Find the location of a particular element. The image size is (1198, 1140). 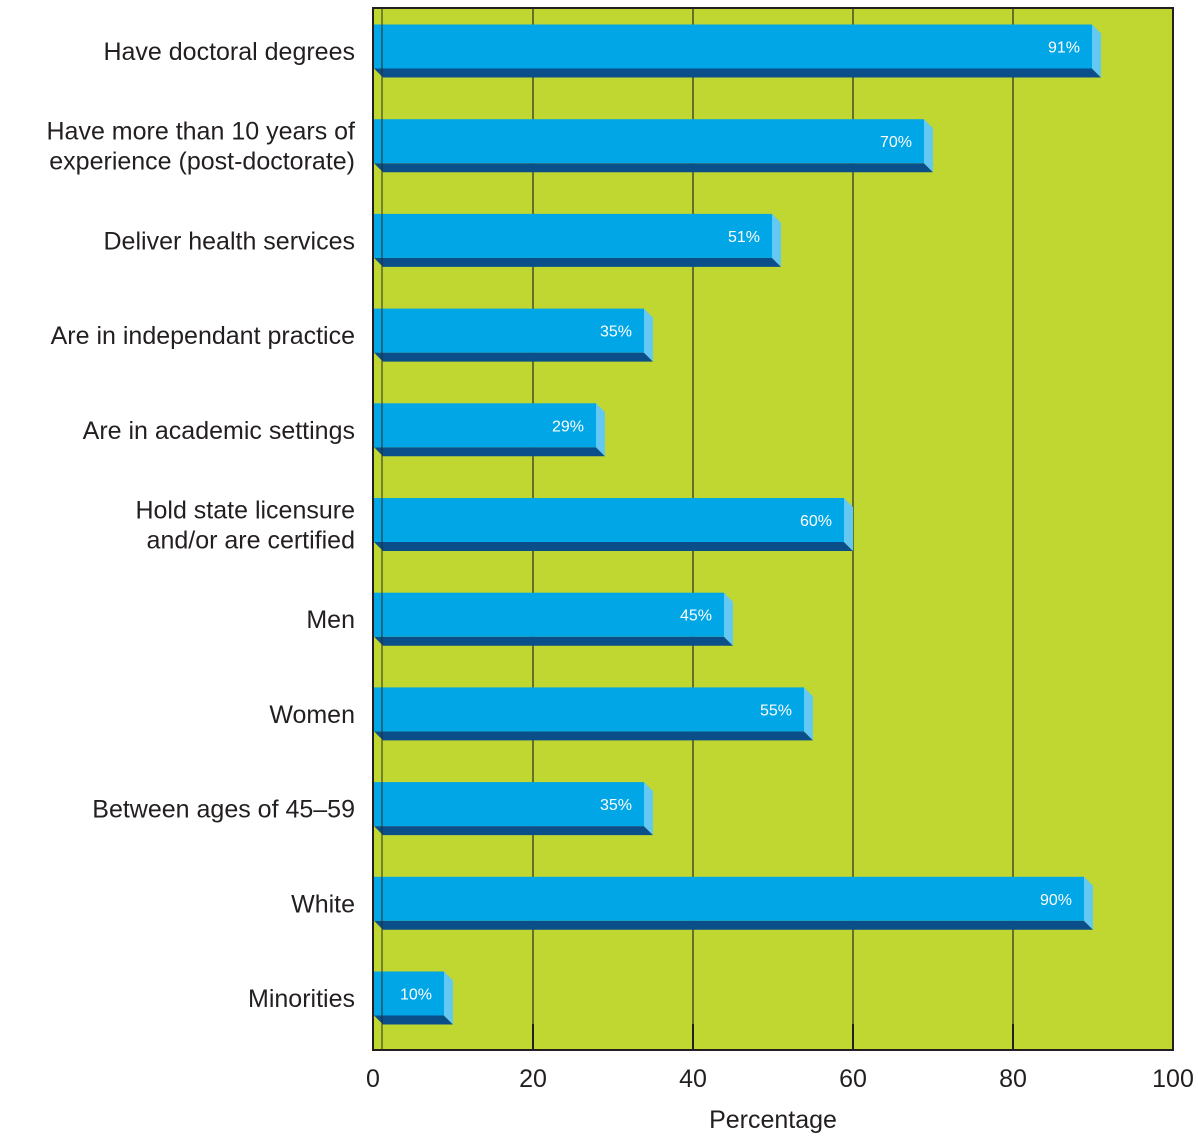

bar: 70% is located at coordinates (653, 145).